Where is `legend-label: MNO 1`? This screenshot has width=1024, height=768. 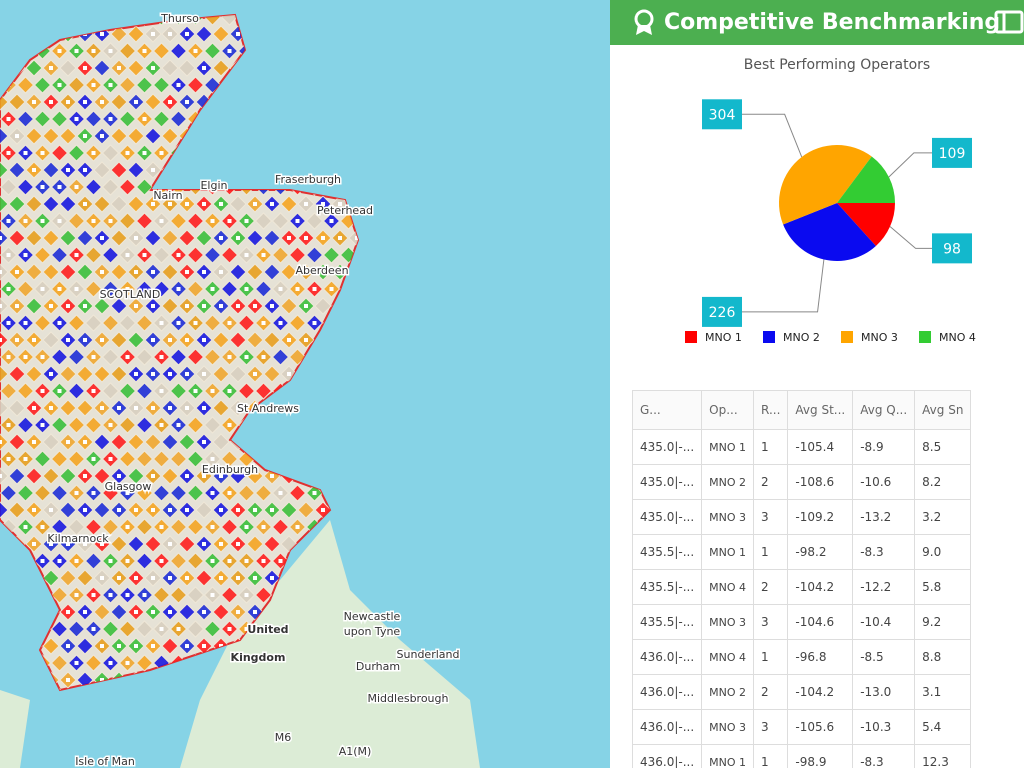 legend-label: MNO 1 is located at coordinates (723, 337).